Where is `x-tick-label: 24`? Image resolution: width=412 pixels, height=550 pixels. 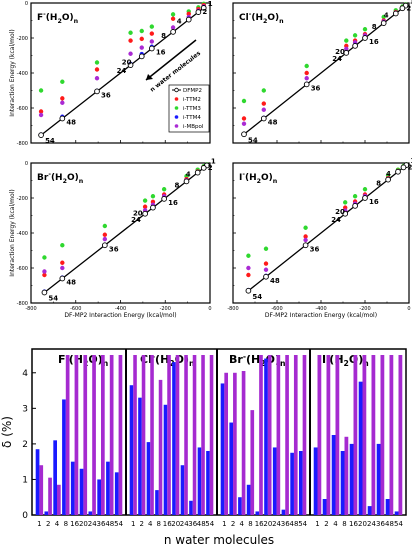
x-tick-label: 24 is located at coordinates (276, 524).